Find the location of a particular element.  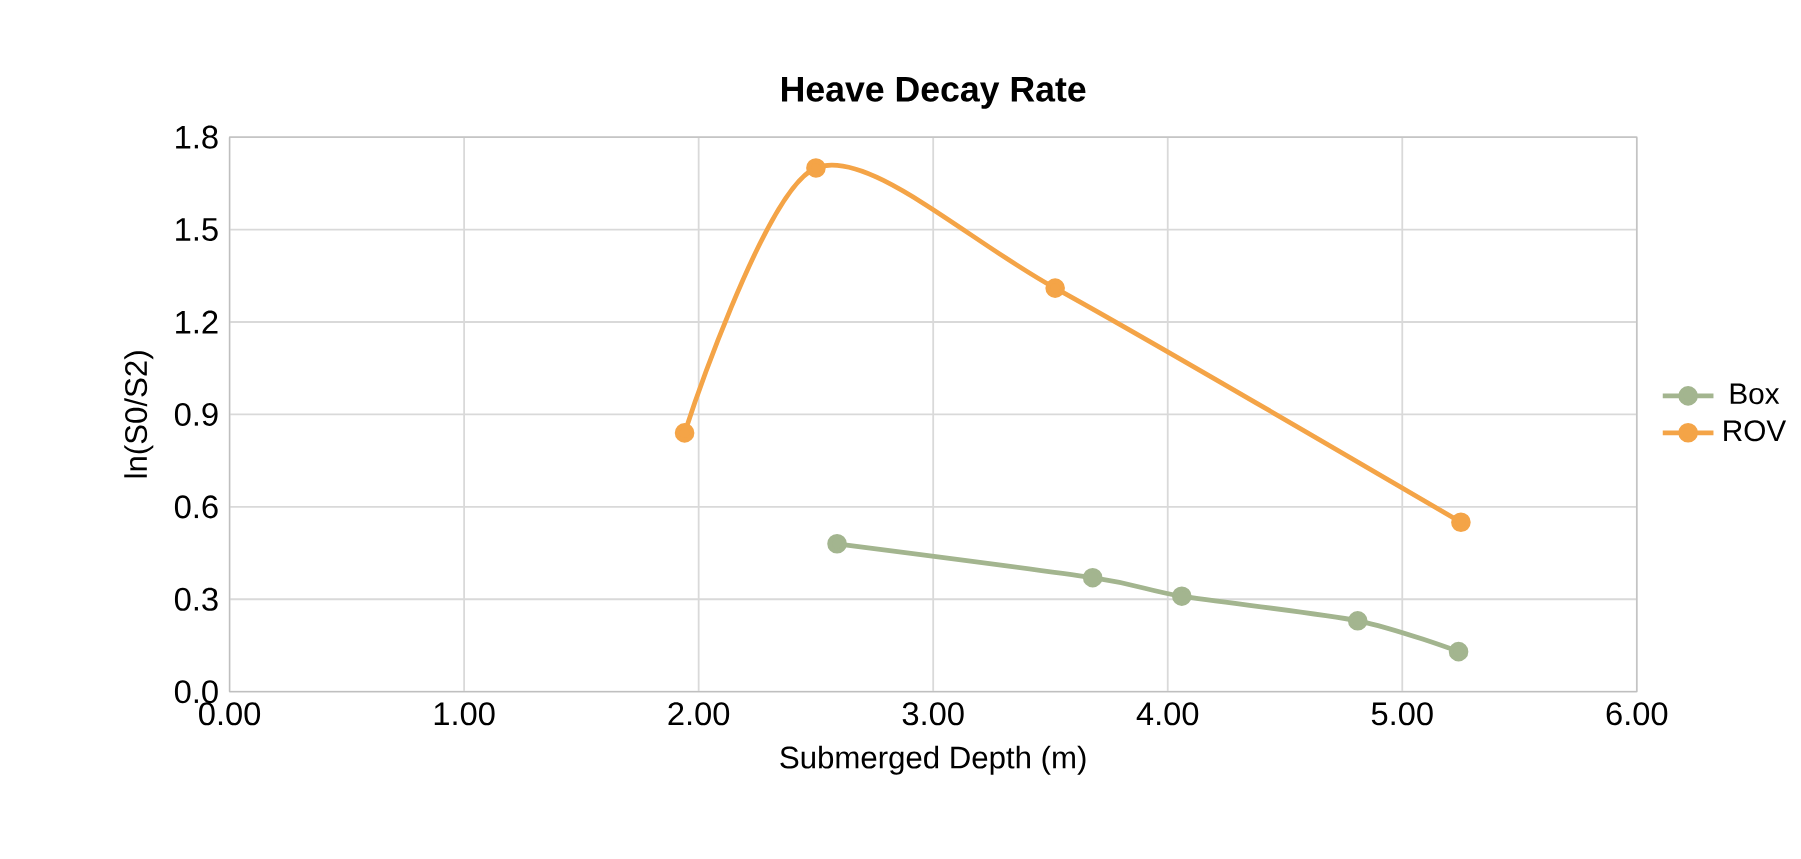

y-tick-label: 1.2 is located at coordinates (197, 322).